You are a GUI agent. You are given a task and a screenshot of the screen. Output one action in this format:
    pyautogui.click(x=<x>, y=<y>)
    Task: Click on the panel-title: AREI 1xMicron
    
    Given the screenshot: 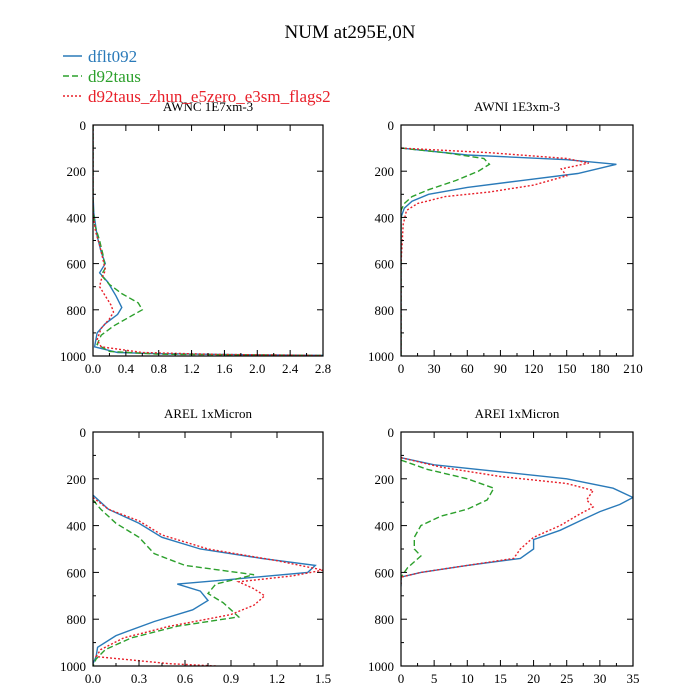 What is the action you would take?
    pyautogui.click(x=517, y=413)
    